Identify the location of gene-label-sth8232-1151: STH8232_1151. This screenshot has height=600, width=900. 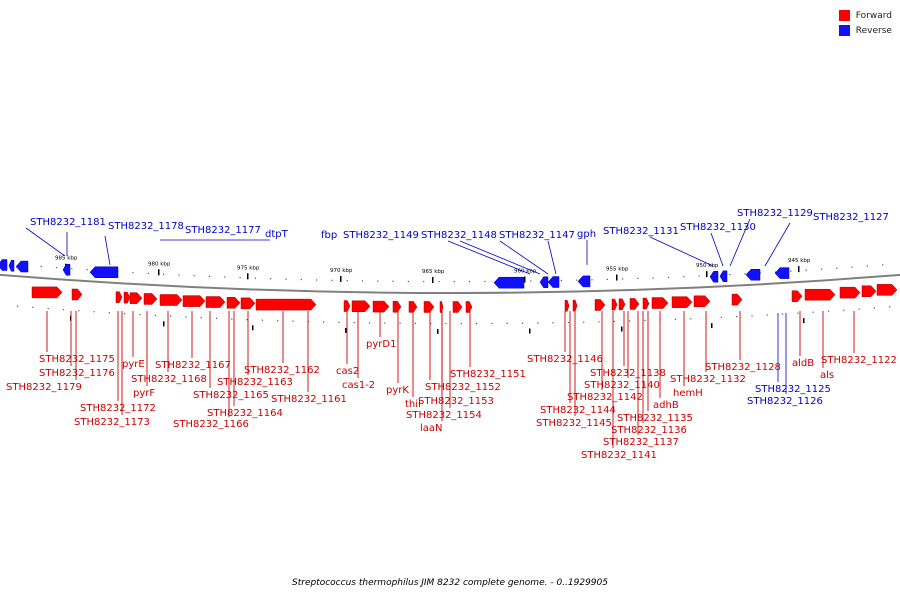
(488, 374).